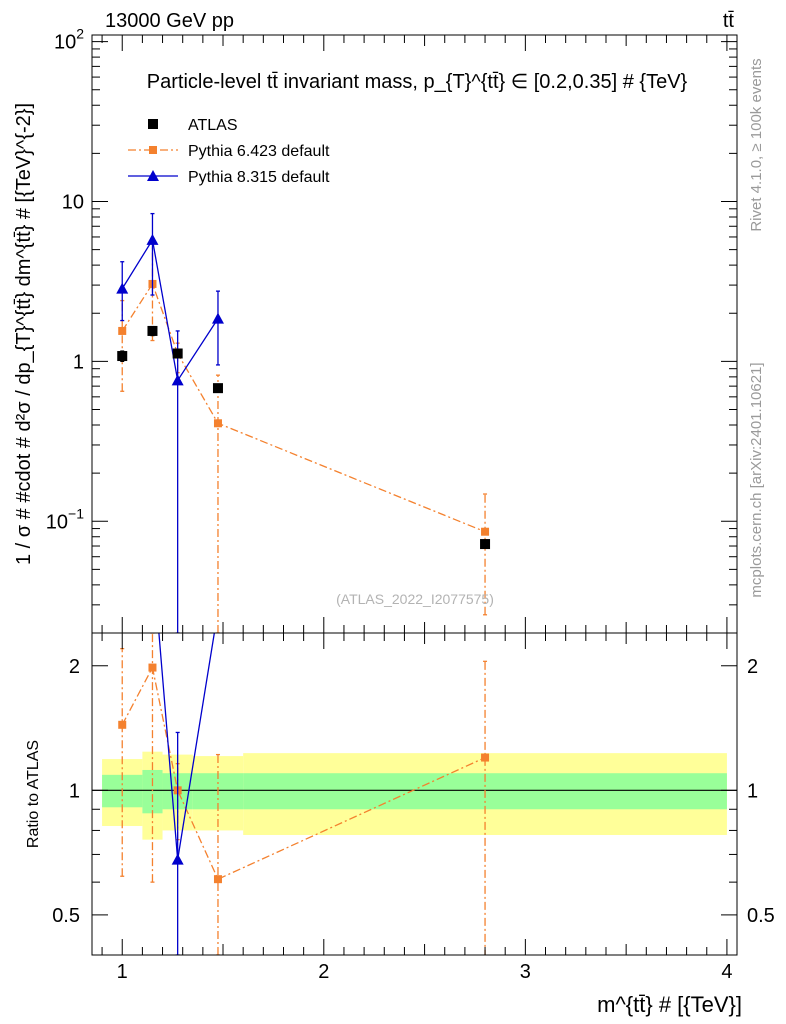  I want to click on energy-label: 13000 GeV pp, so click(169, 21).